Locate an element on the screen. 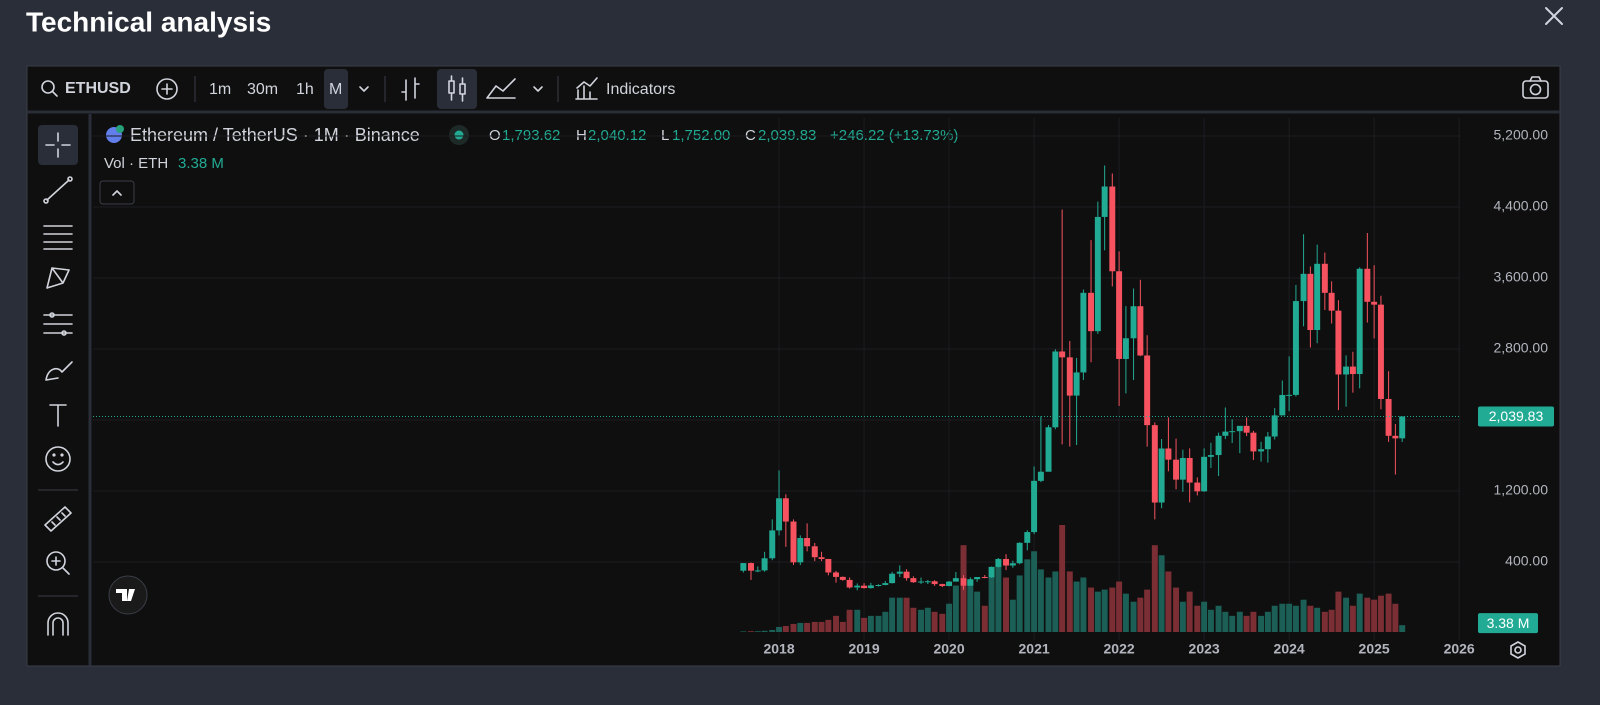  fib-tool is located at coordinates (58, 237).